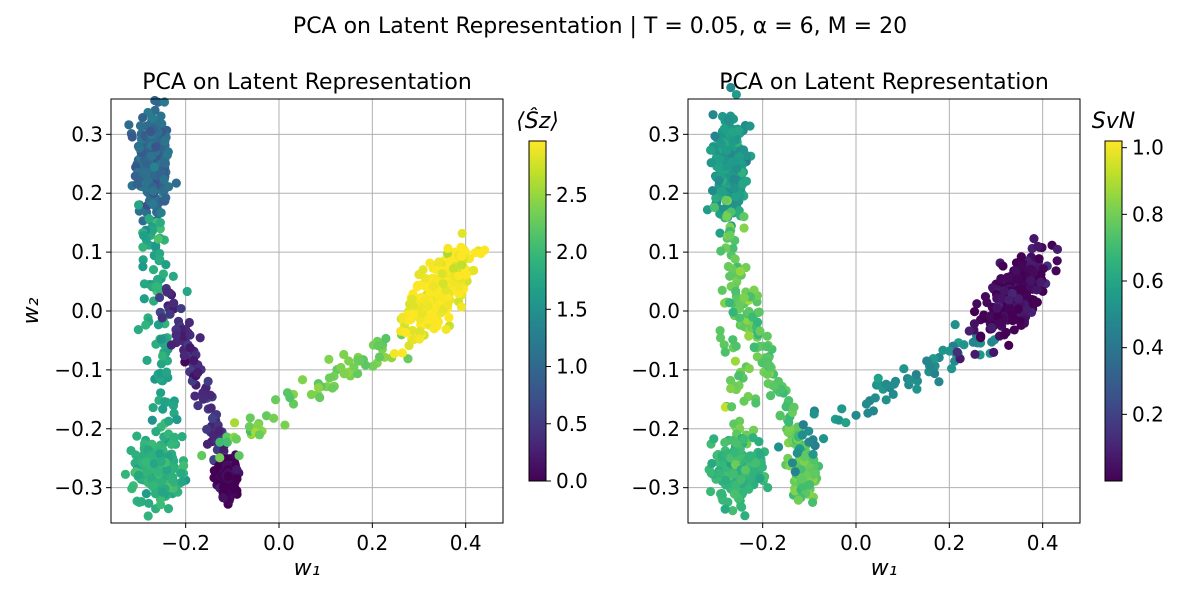 This screenshot has width=1200, height=600. I want to click on right-y-tick-label: 0.1, so click(664, 252).